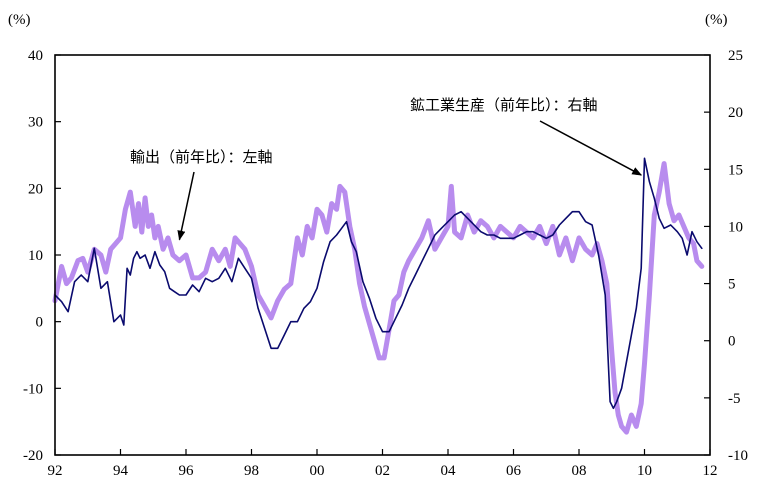  Describe the element at coordinates (40, 323) in the screenshot. I see `y-left-tick-label: 0` at that location.